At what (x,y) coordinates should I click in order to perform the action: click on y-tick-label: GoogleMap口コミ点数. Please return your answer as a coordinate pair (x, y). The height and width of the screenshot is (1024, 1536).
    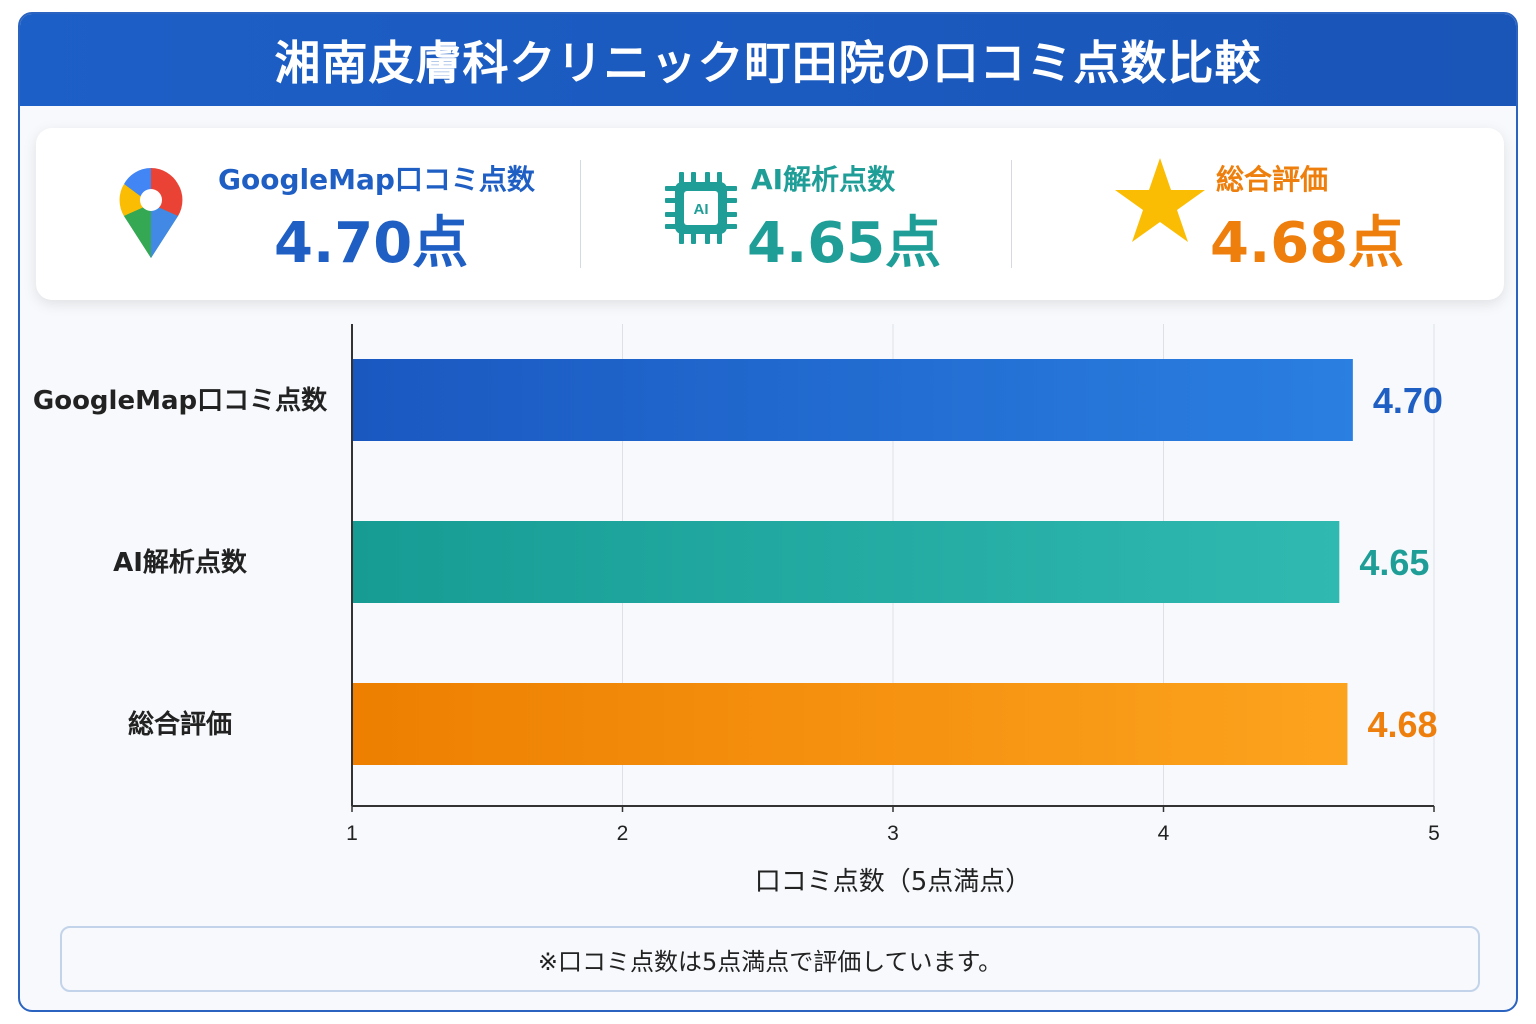
    Looking at the image, I should click on (180, 400).